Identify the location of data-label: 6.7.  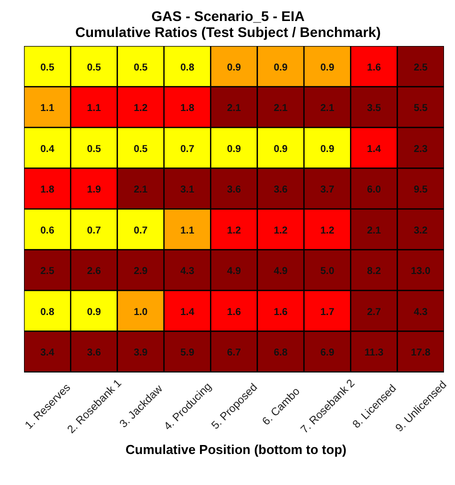
(234, 353).